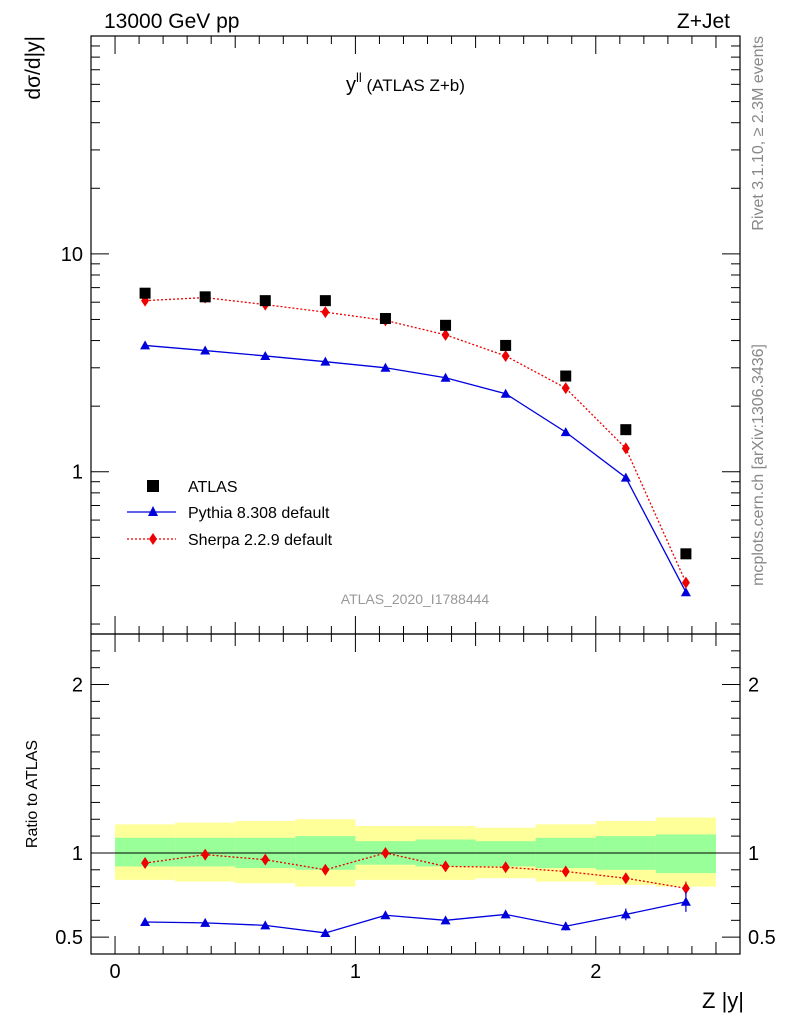 Image resolution: width=786 pixels, height=1024 pixels. What do you see at coordinates (416, 917) in the screenshot?
I see `ratio-pythia-line` at bounding box center [416, 917].